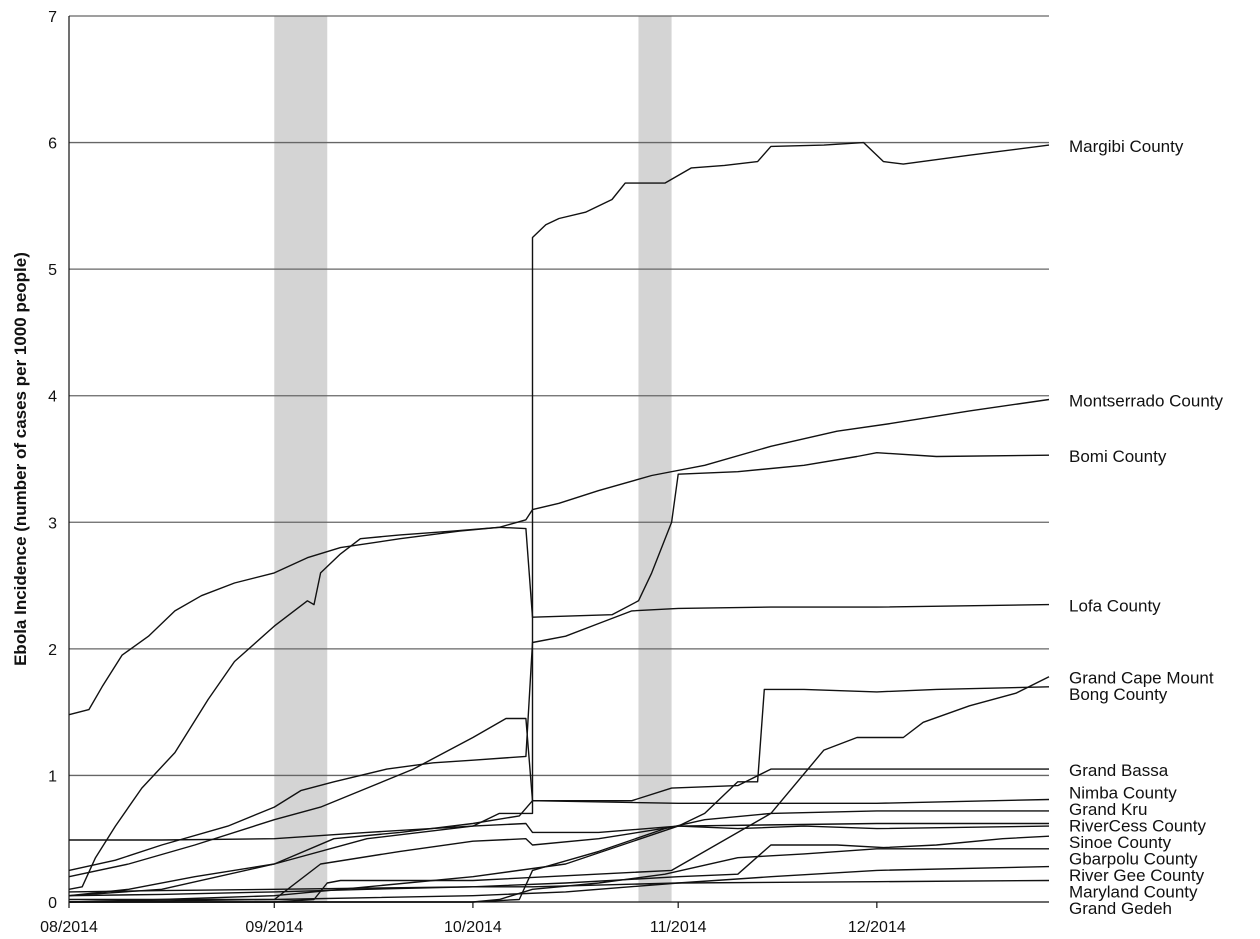  What do you see at coordinates (52, 650) in the screenshot?
I see `y-tick-label: 2` at bounding box center [52, 650].